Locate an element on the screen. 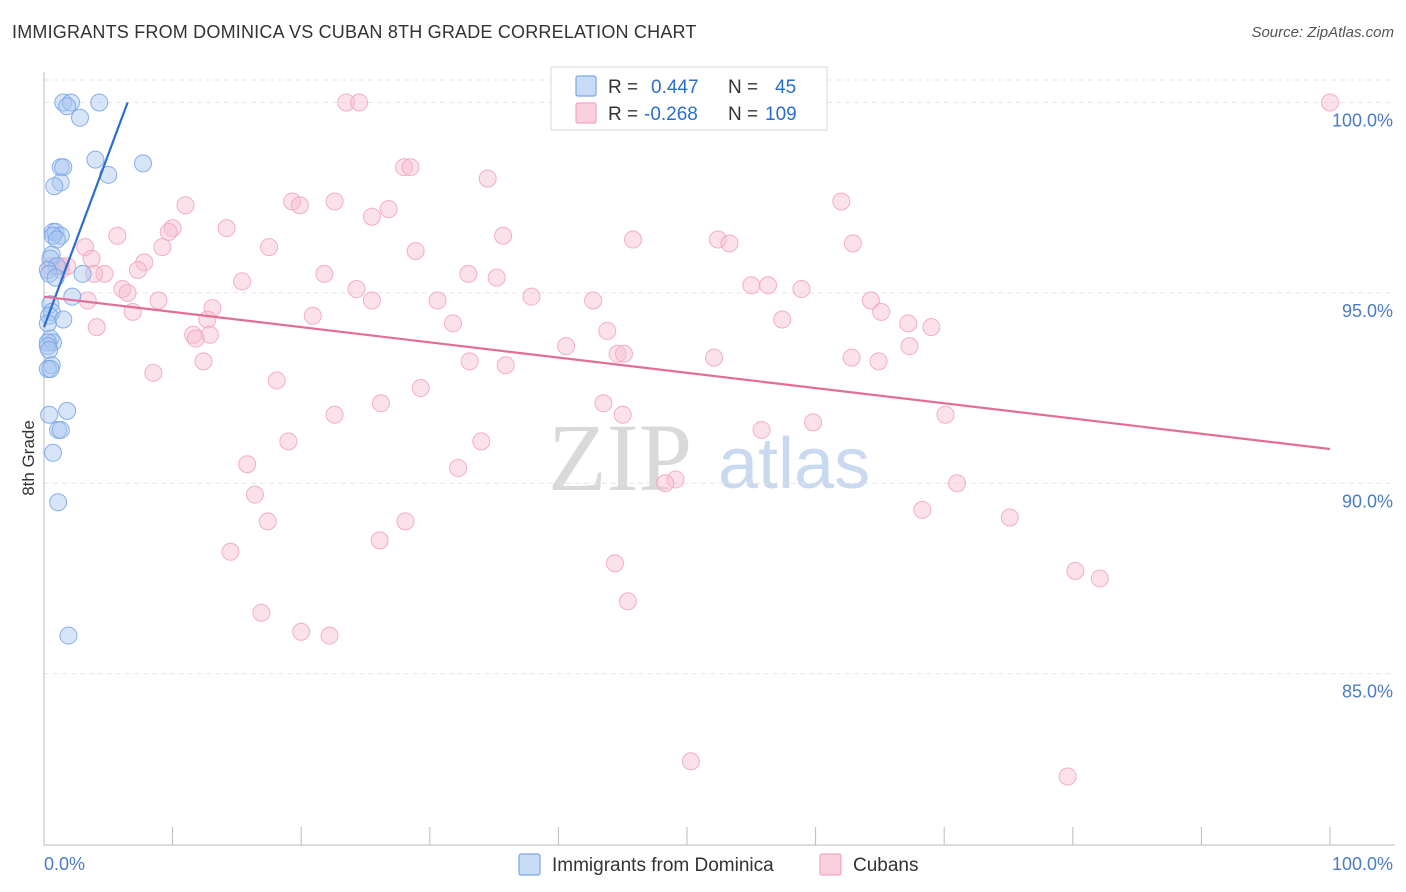  dominica-points is located at coordinates (95, 369).